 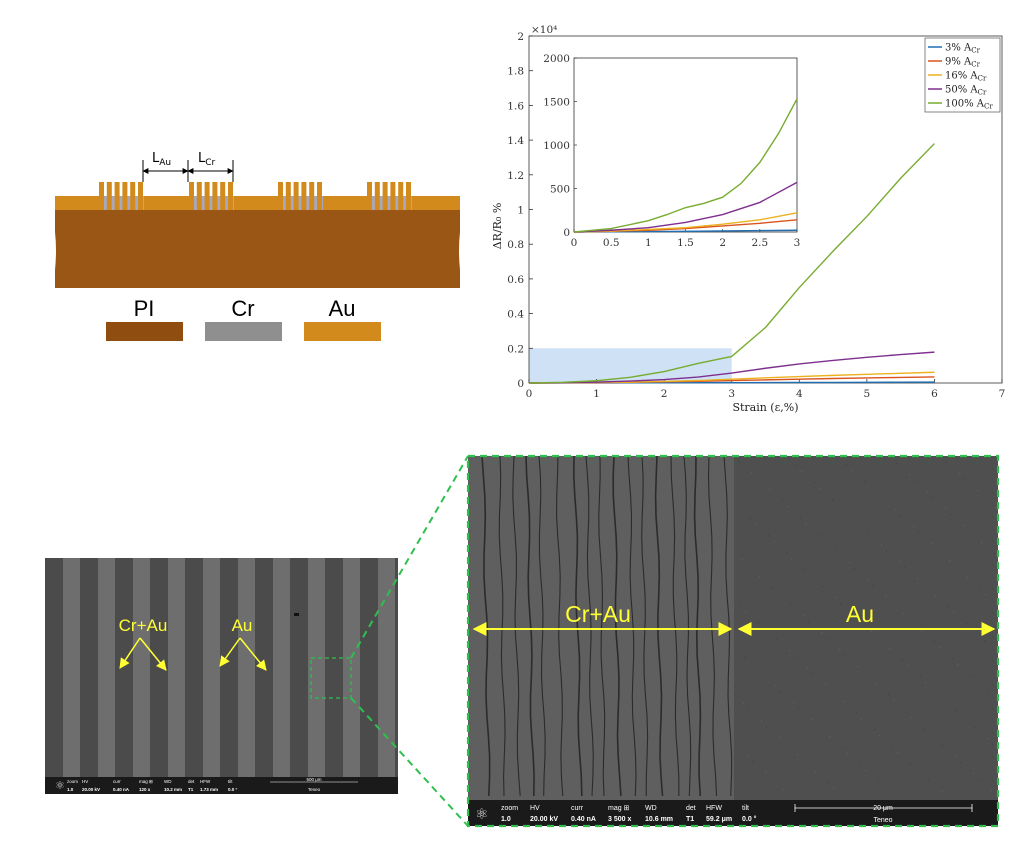 What do you see at coordinates (386, 667) in the screenshot?
I see `cr-au-stripe` at bounding box center [386, 667].